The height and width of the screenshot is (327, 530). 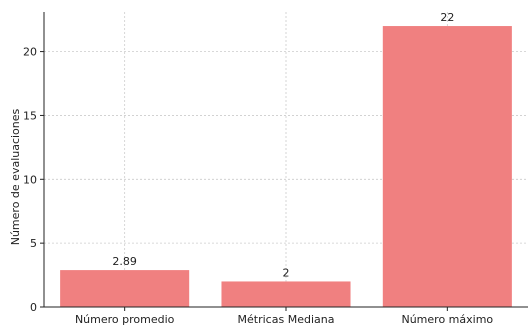 I want to click on data-label: 2.89, so click(x=124, y=261).